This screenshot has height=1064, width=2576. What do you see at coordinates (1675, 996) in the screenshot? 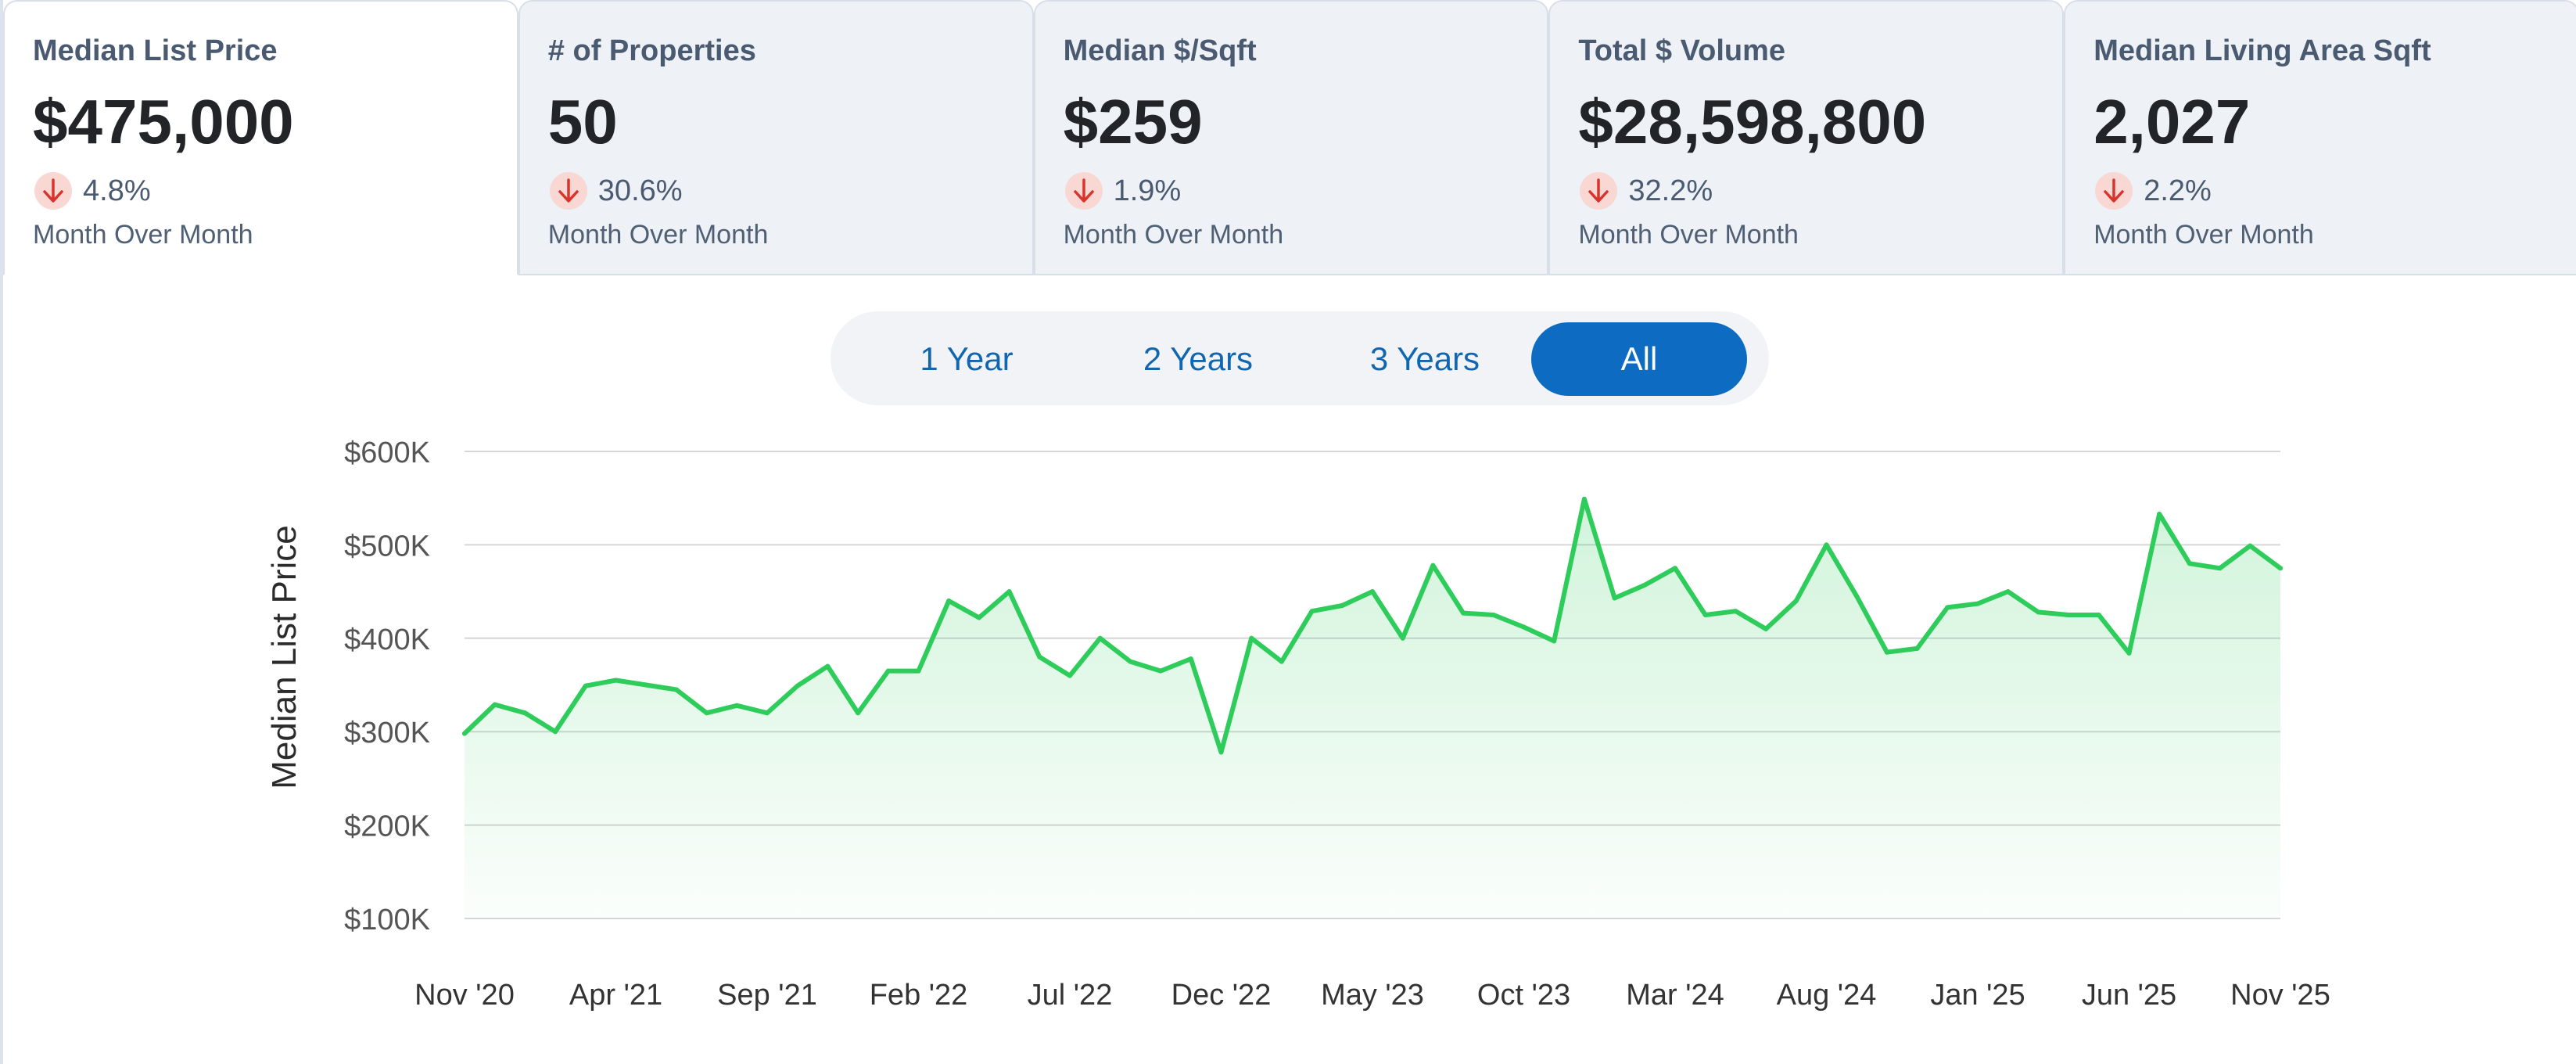
I see `x-tick-label: Mar '24` at bounding box center [1675, 996].